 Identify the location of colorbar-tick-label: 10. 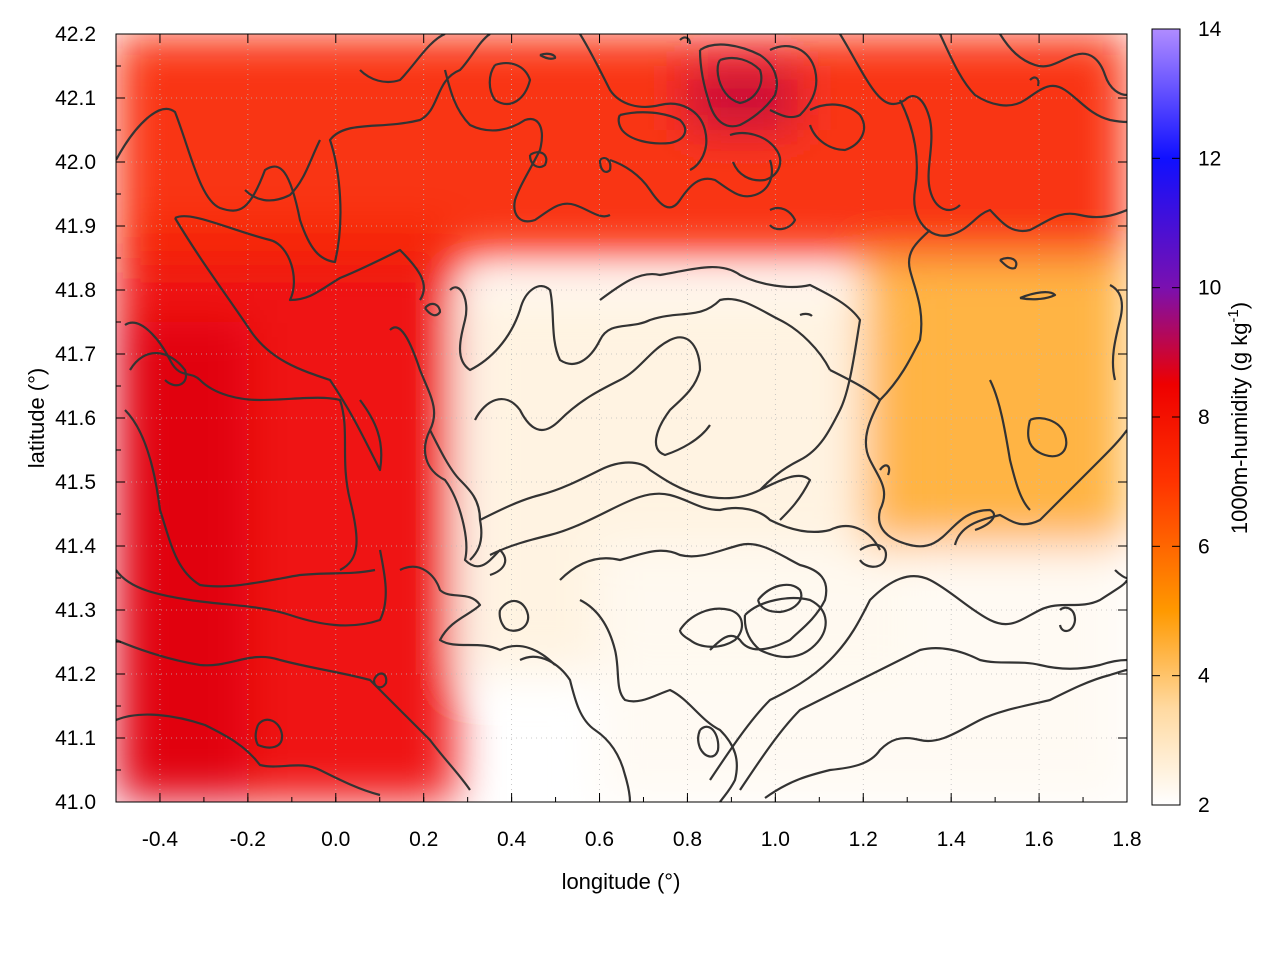
(1209, 288).